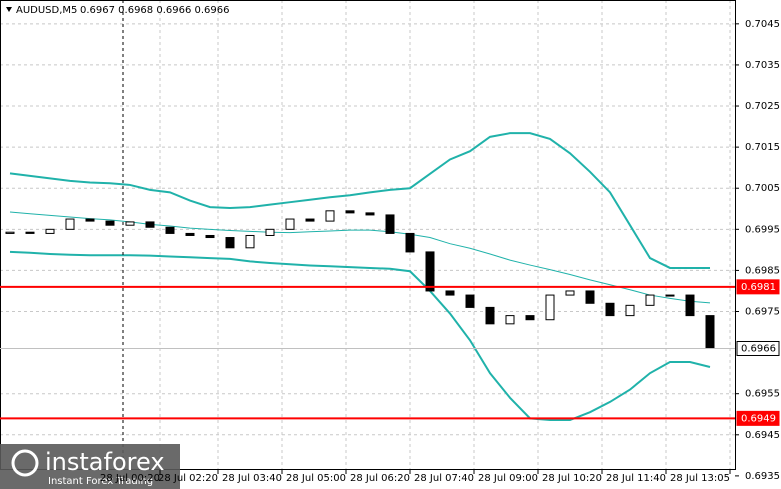  What do you see at coordinates (508, 478) in the screenshot?
I see `x-tick-label: 28 Jul 09:00` at bounding box center [508, 478].